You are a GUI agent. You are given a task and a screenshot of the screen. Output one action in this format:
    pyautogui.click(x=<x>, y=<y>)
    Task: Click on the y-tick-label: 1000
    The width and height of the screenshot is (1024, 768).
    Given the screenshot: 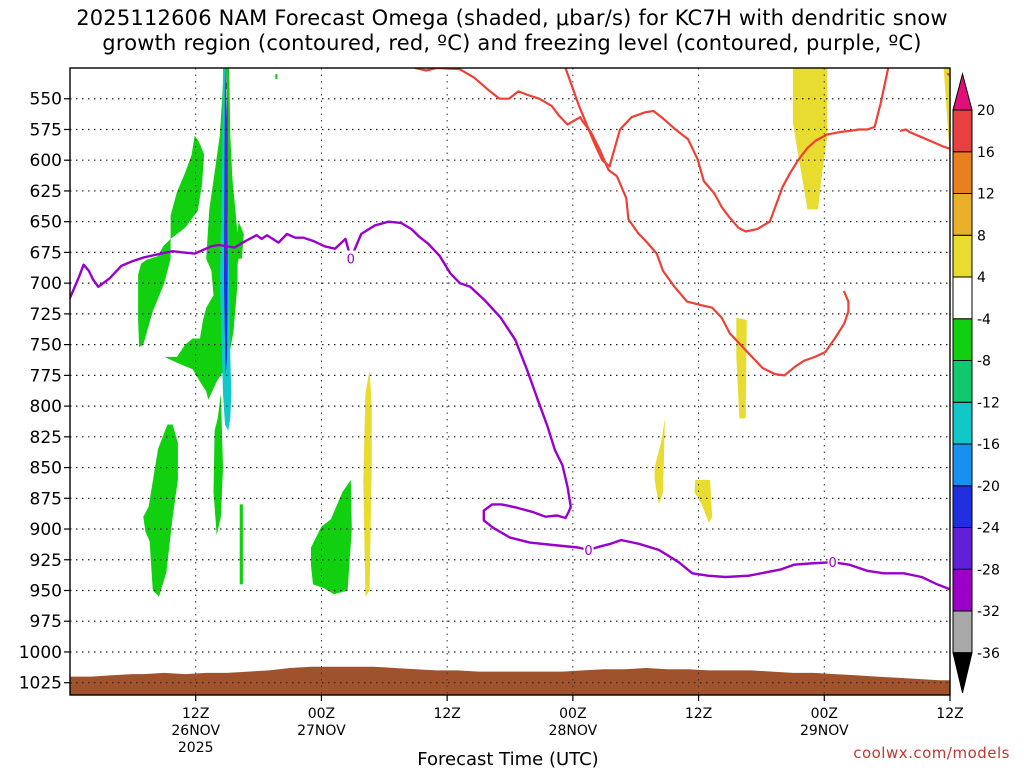 What is the action you would take?
    pyautogui.click(x=40, y=653)
    